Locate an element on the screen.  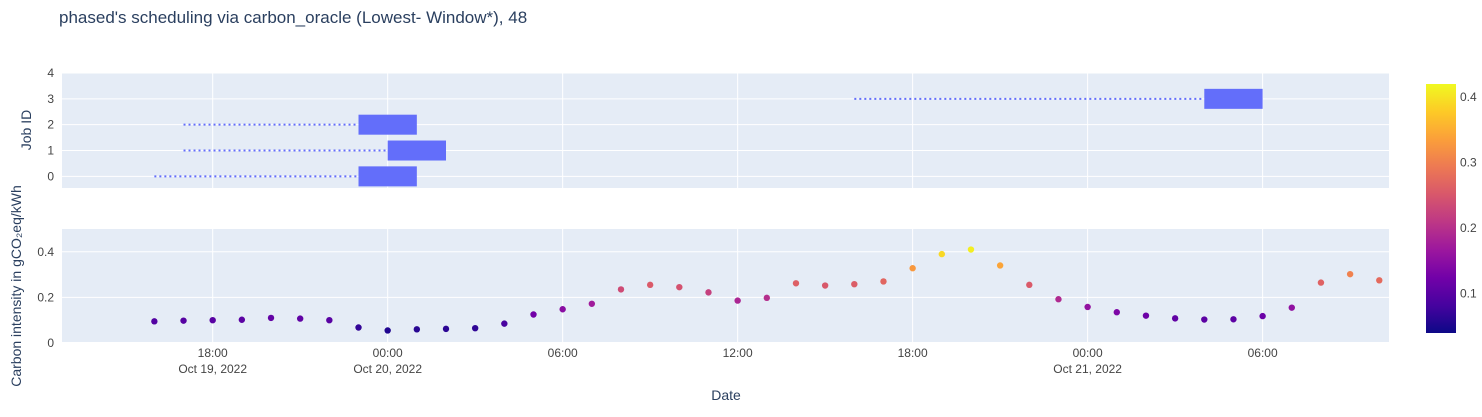
bottom-y-tick-label: 0.4 is located at coordinates (45, 252).